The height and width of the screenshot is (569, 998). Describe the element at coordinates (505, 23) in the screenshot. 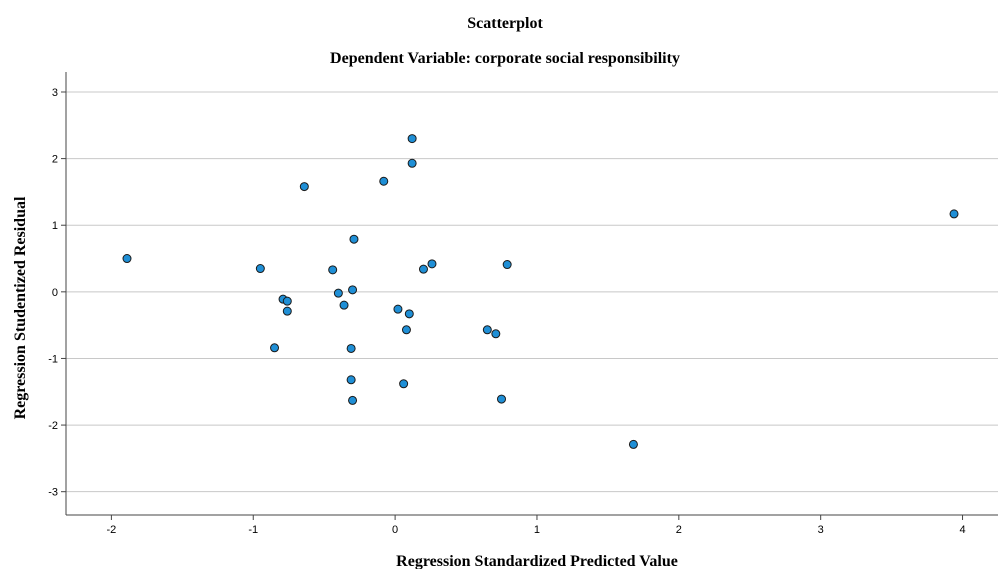

I see `chart-title: Scatterplot` at that location.